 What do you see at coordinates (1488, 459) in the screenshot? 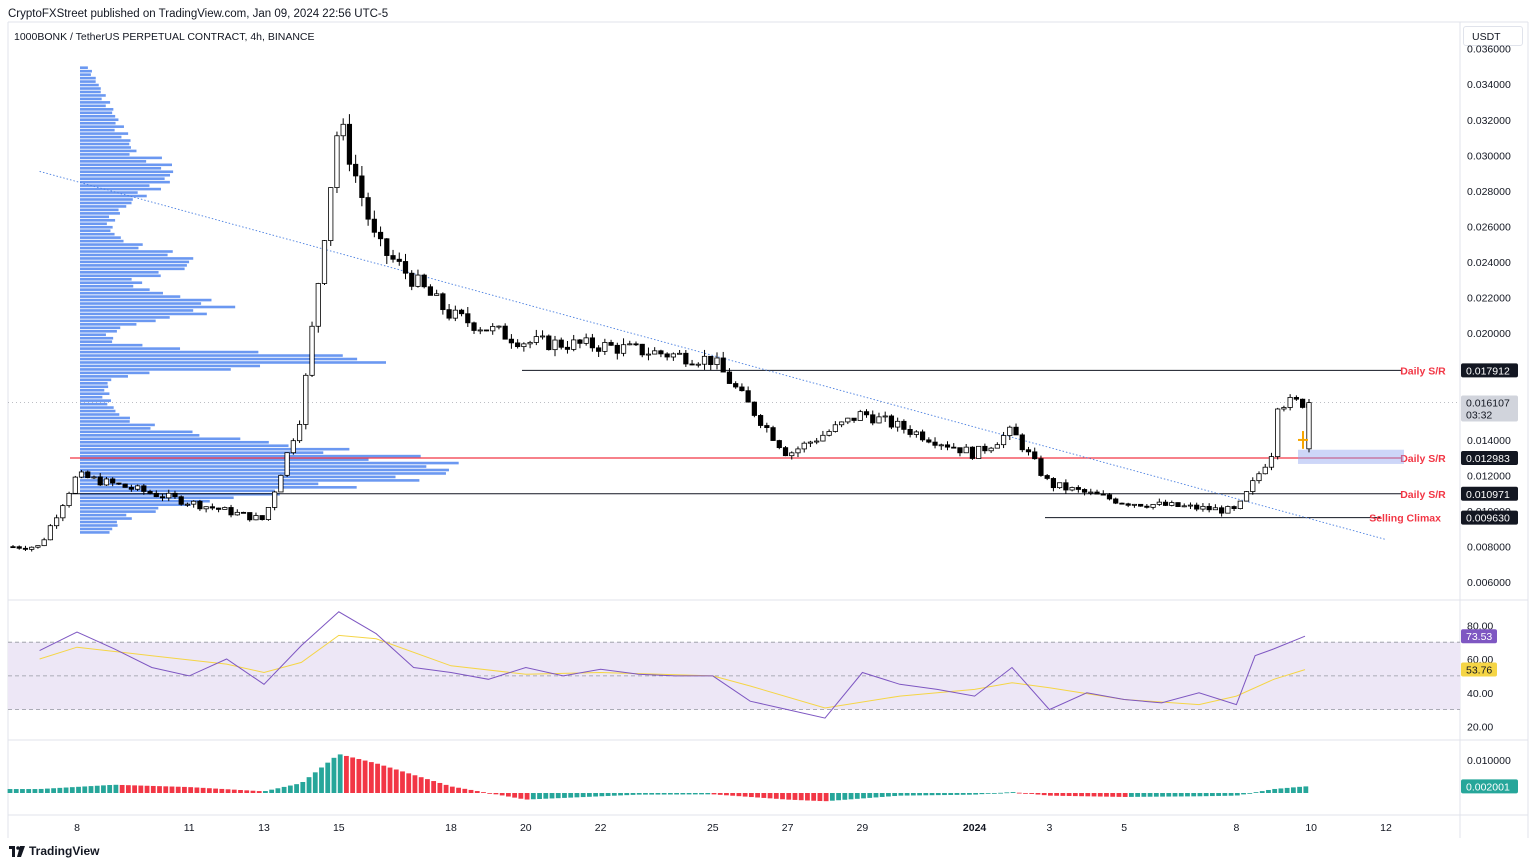
I see `level-price-label: 0.012983` at bounding box center [1488, 459].